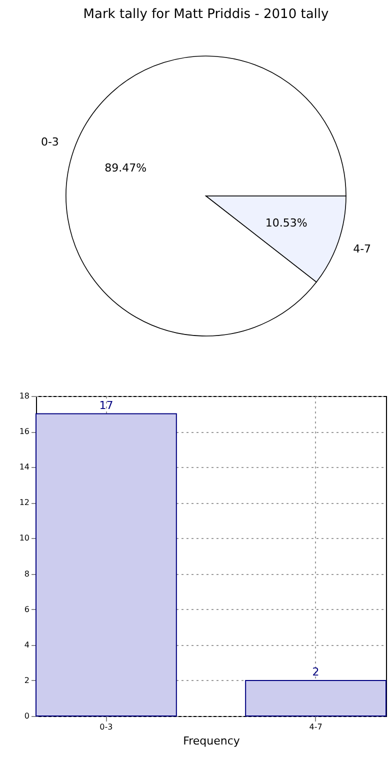 The height and width of the screenshot is (780, 390). Describe the element at coordinates (106, 405) in the screenshot. I see `data-label: 17` at that location.